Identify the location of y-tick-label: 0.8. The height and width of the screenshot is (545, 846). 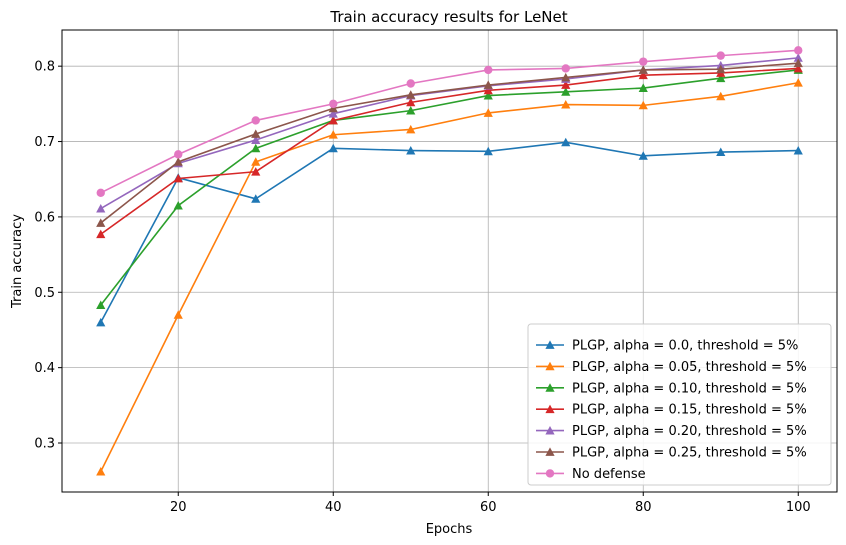
(44, 67).